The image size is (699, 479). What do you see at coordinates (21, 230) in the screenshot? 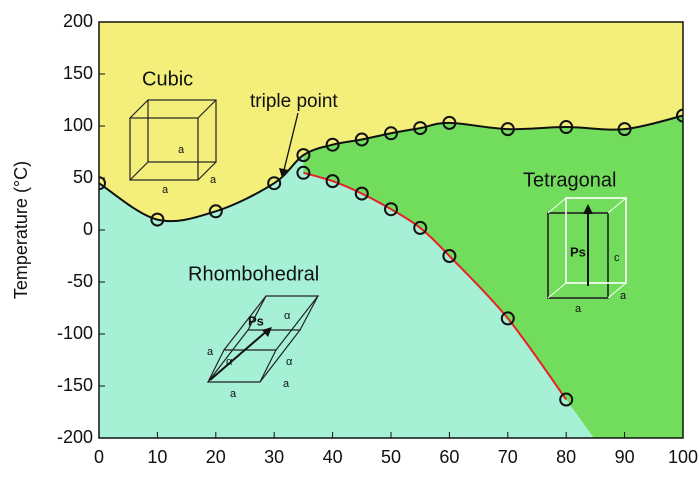
I see `y-axis-label: Temperature (°C)` at bounding box center [21, 230].